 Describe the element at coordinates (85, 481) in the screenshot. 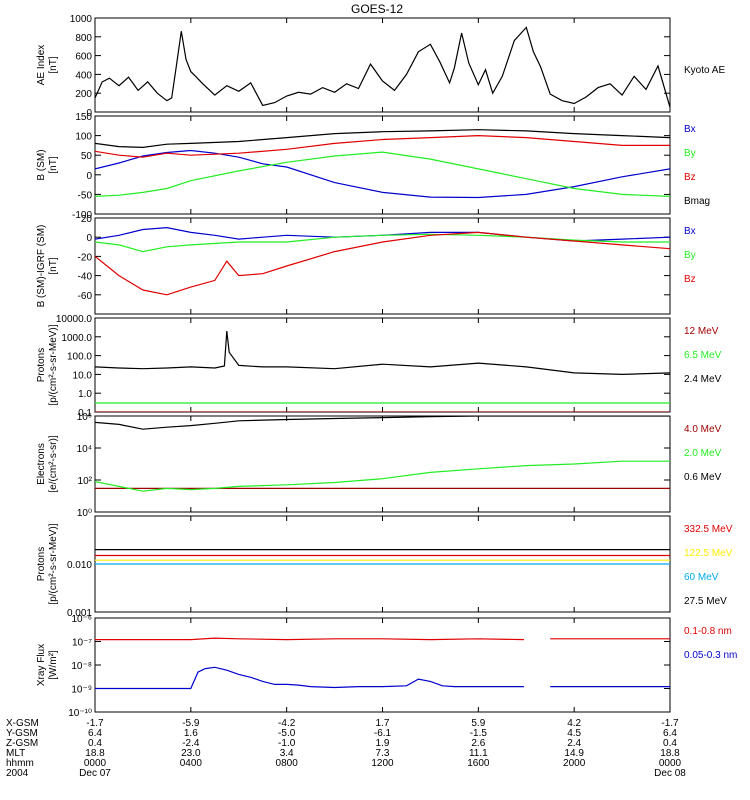

I see `y-tick-label: 10²` at that location.